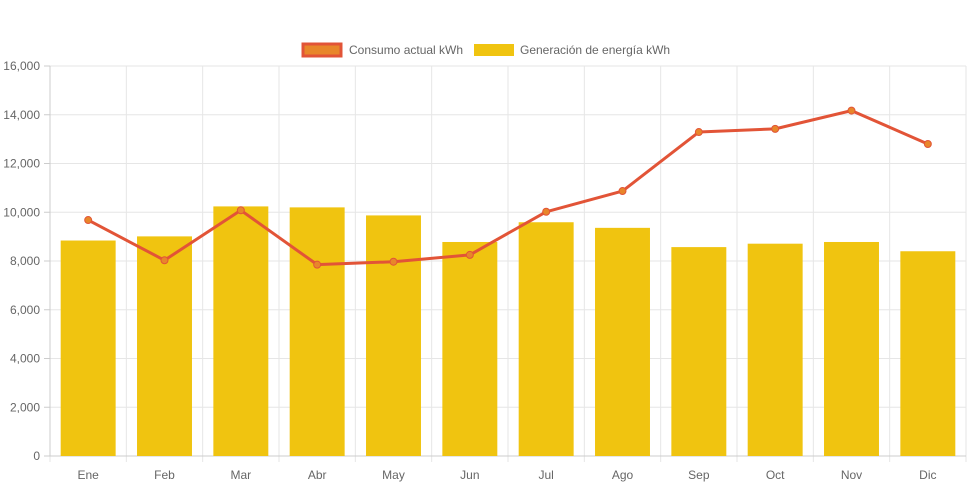  Describe the element at coordinates (595, 50) in the screenshot. I see `legend-label-generacion: Generación de energía kWh` at that location.